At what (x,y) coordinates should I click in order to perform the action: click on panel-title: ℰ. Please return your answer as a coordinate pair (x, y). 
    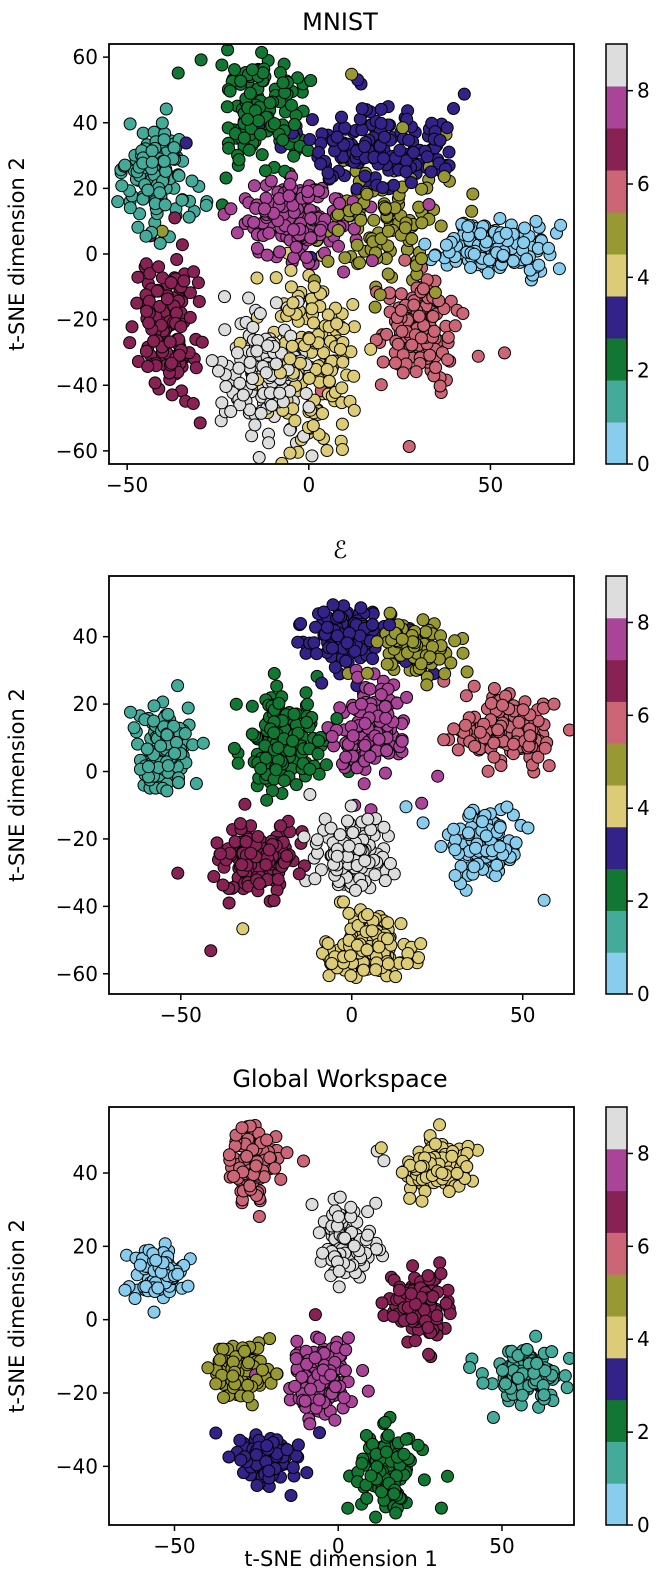
    Looking at the image, I should click on (340, 550).